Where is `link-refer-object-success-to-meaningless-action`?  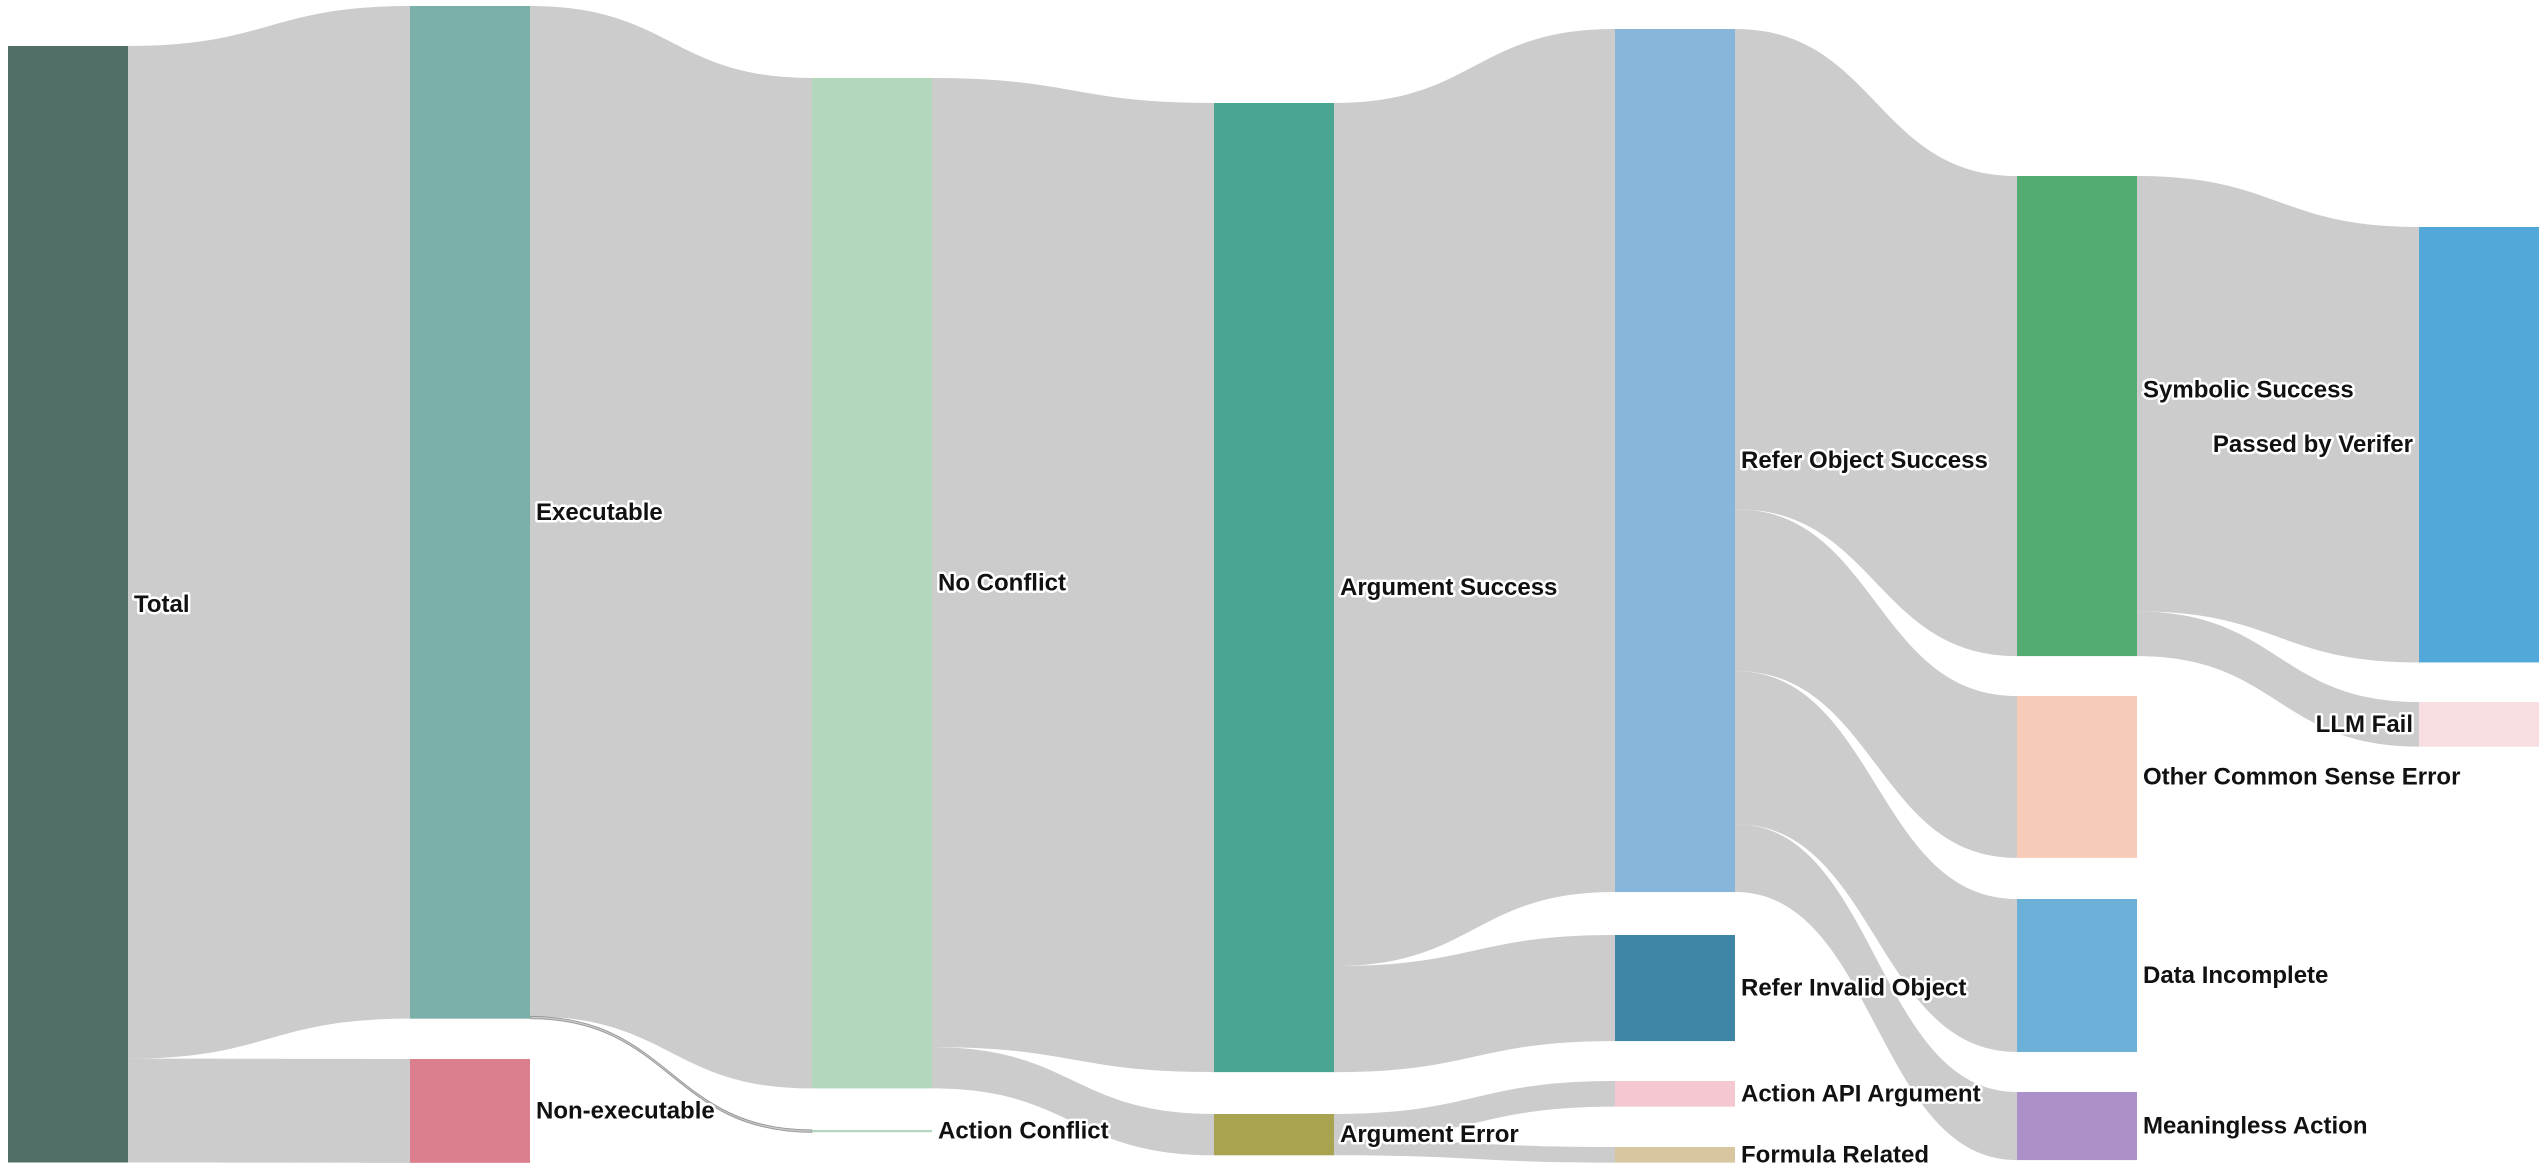 link-refer-object-success-to-meaningless-action is located at coordinates (1876, 992).